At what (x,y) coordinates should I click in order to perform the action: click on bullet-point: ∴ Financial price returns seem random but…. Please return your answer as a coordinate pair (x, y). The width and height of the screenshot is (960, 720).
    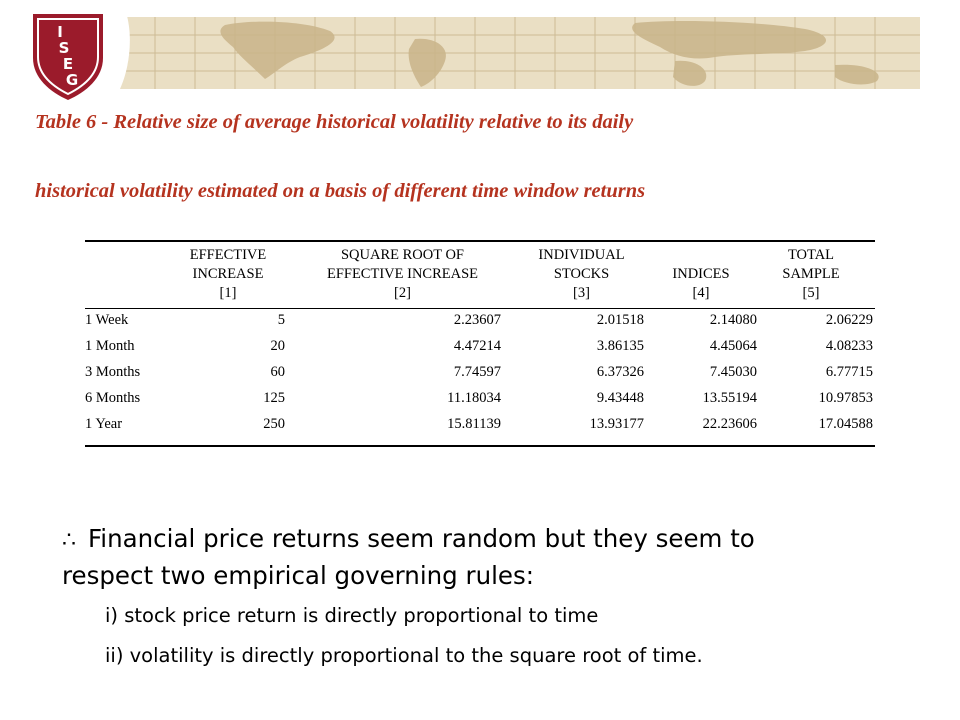
    Looking at the image, I should click on (482, 557).